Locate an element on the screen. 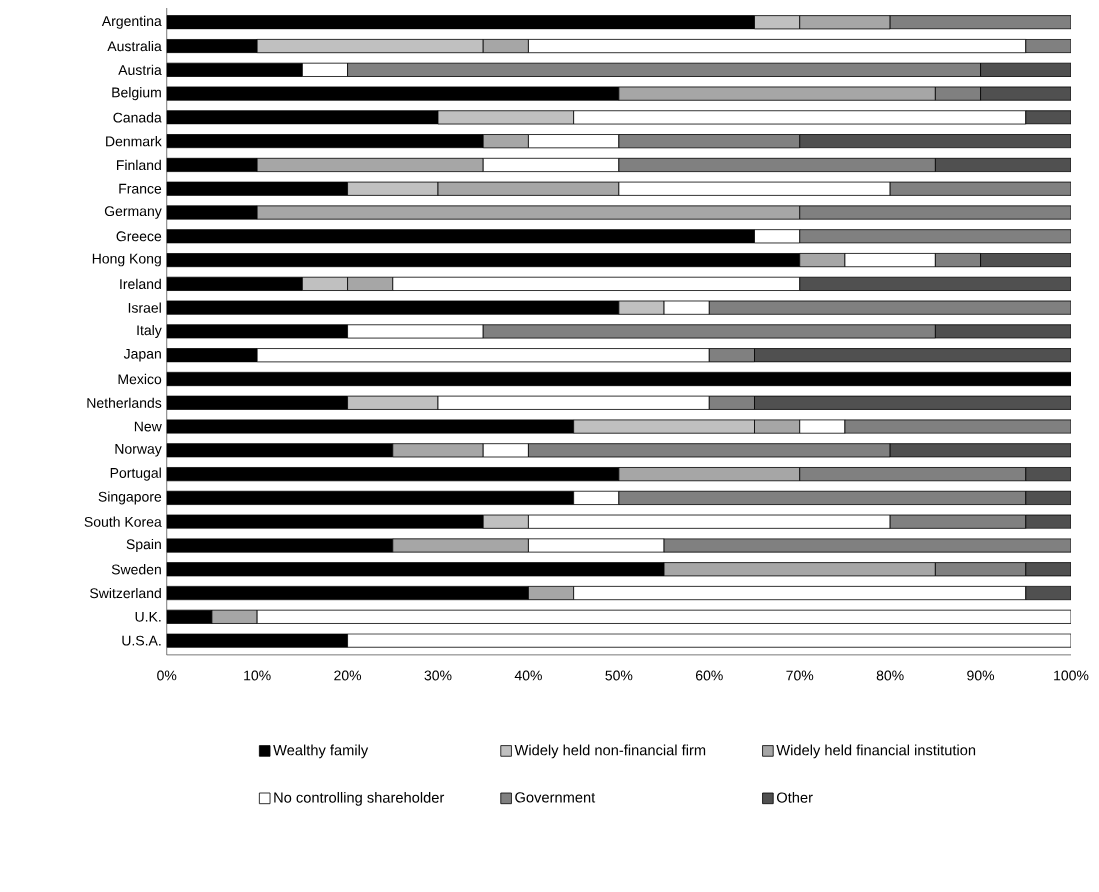 The width and height of the screenshot is (1099, 892). legend-label: Other is located at coordinates (794, 797).